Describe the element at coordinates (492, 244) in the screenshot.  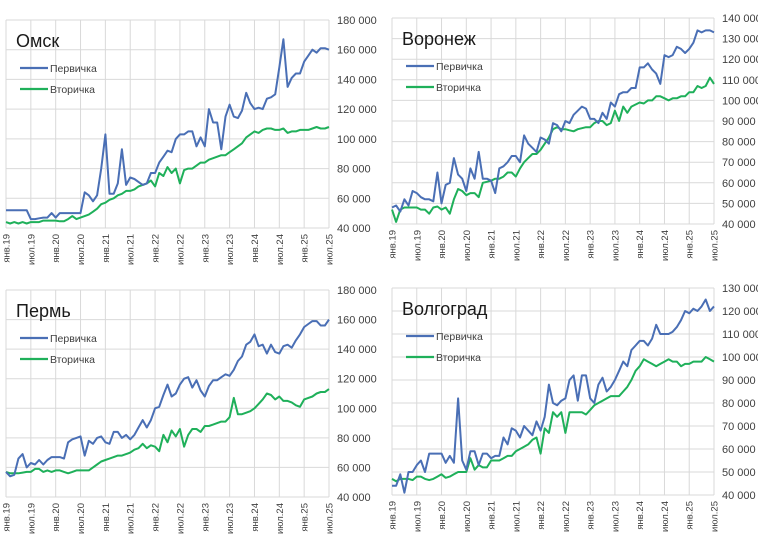
I see `x-tick-label: янв.21` at that location.